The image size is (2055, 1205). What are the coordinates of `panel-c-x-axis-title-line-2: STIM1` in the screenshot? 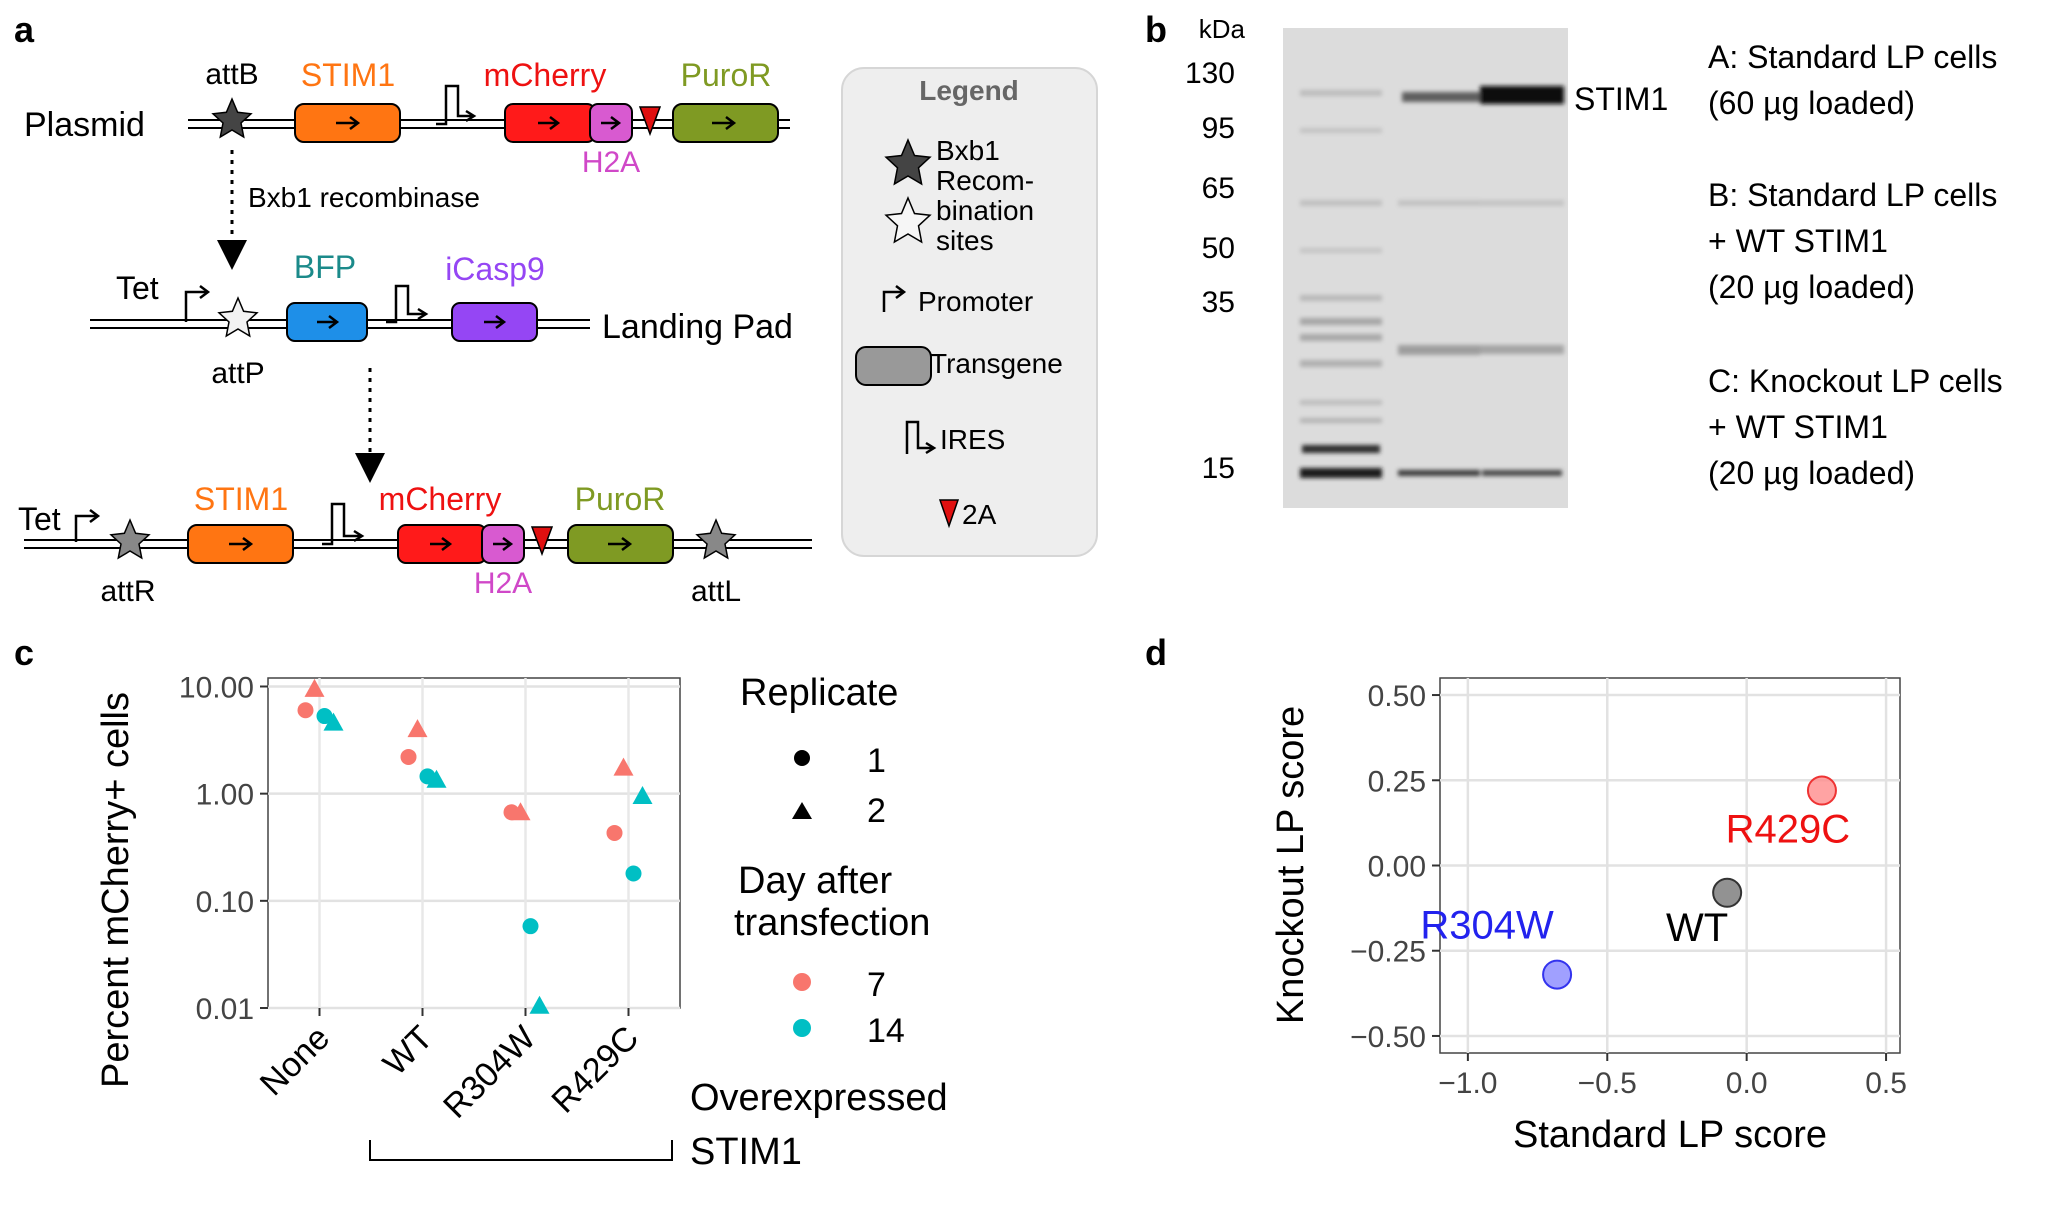 It's located at (746, 1152).